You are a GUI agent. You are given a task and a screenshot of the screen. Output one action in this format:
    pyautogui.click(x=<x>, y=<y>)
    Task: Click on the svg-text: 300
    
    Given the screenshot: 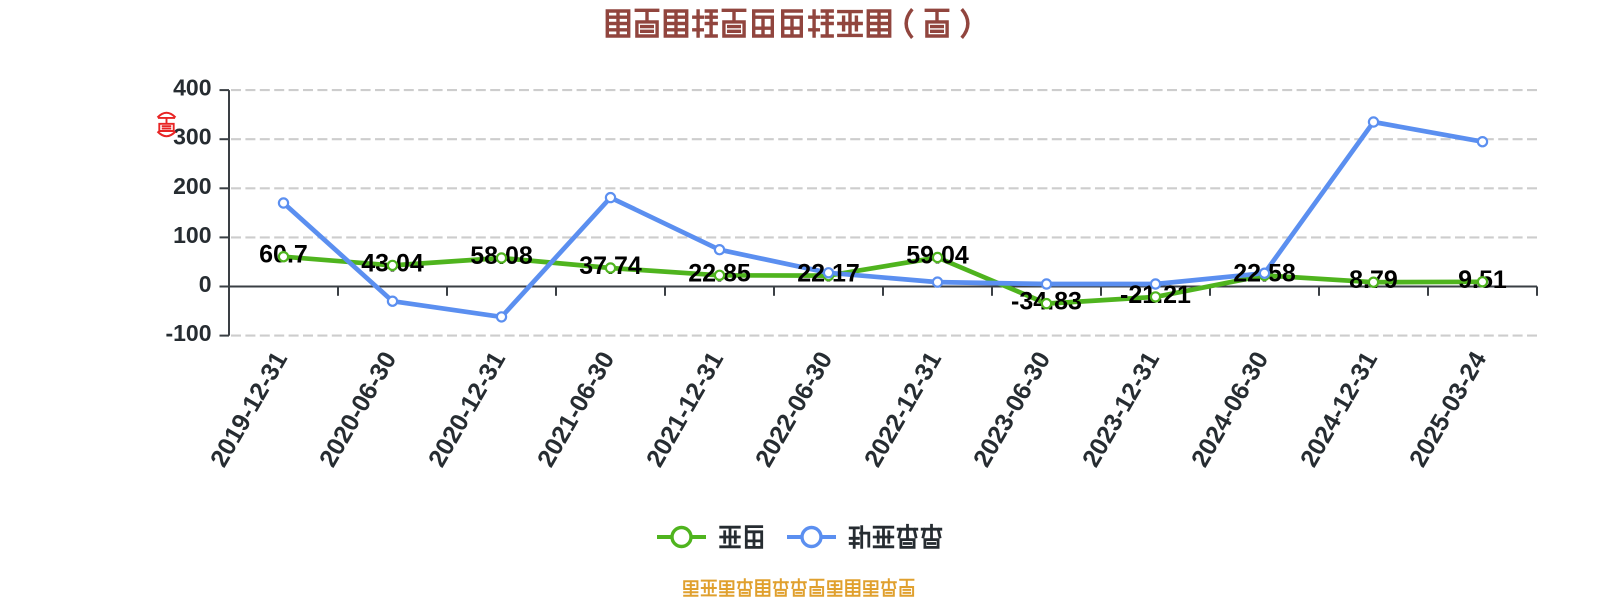 What is the action you would take?
    pyautogui.click(x=192, y=137)
    